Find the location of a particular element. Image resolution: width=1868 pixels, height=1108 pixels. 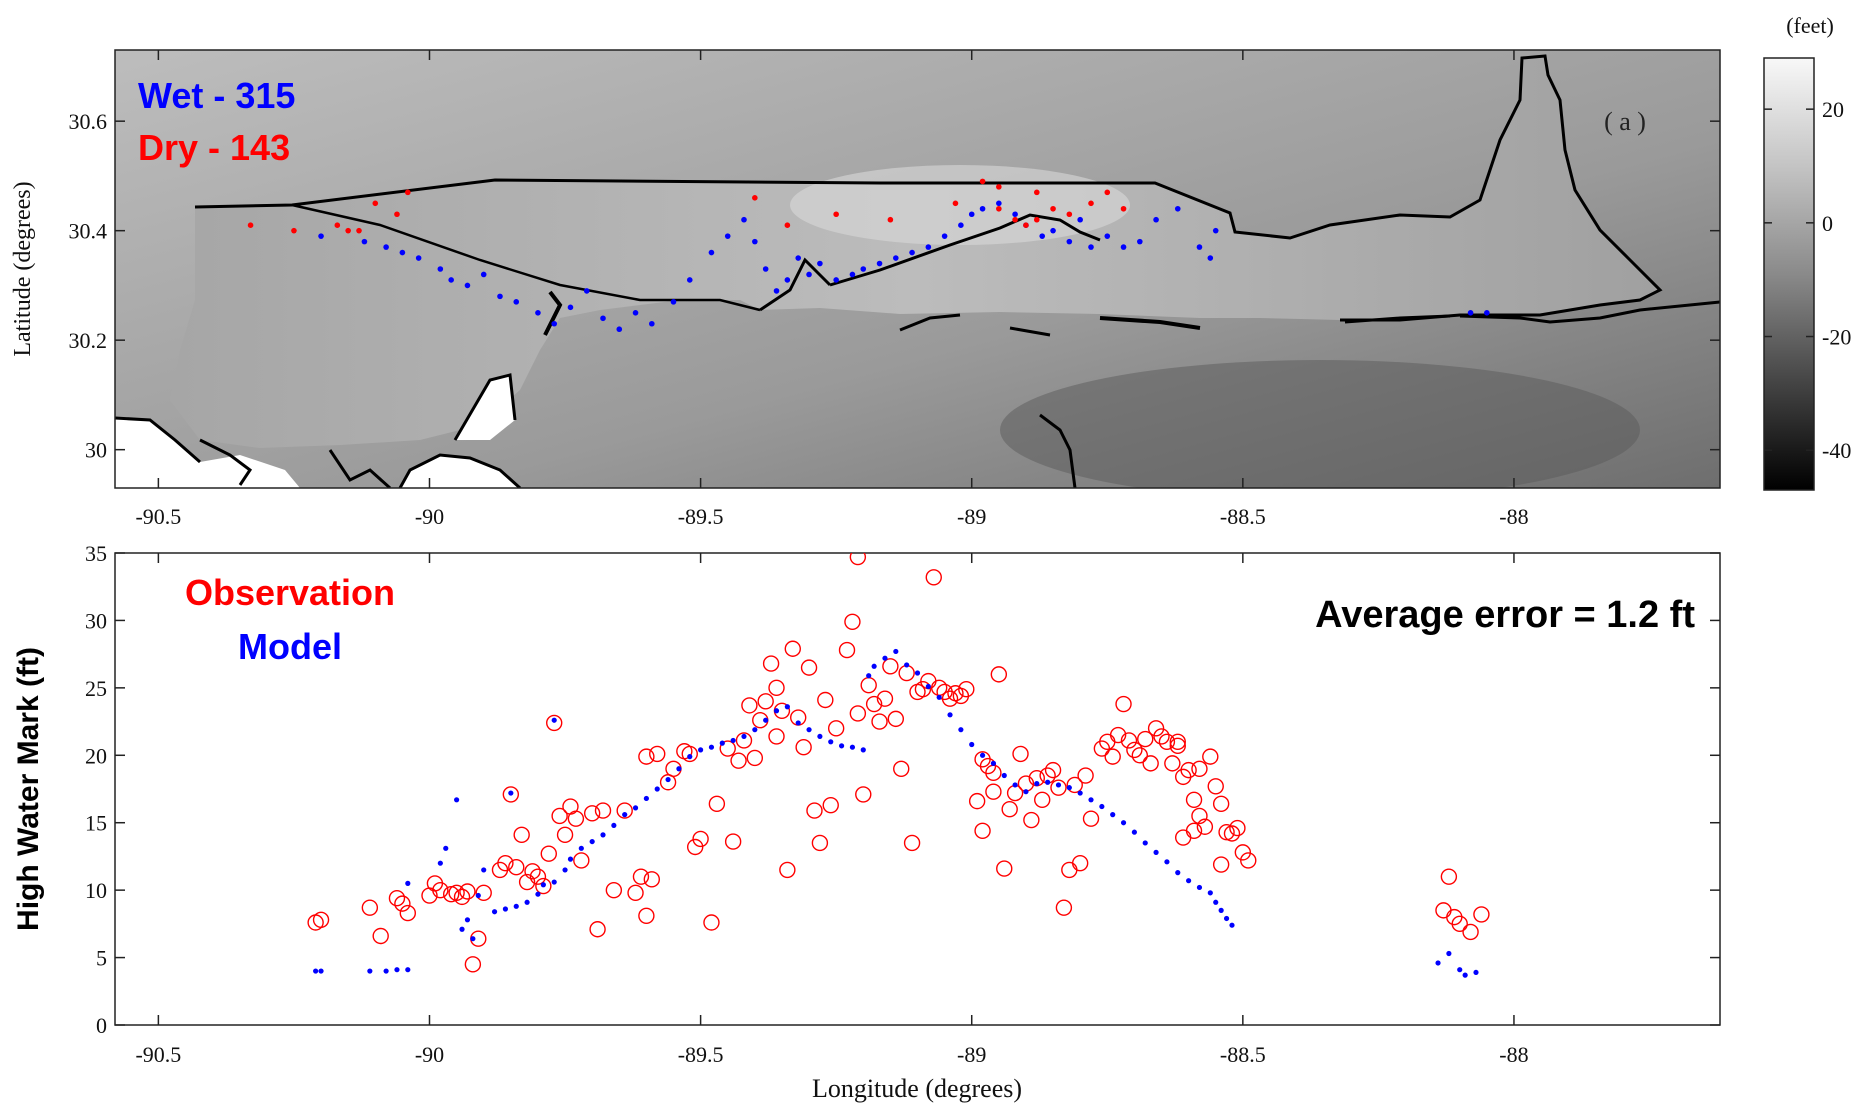

high-ground-shading is located at coordinates (960, 205).